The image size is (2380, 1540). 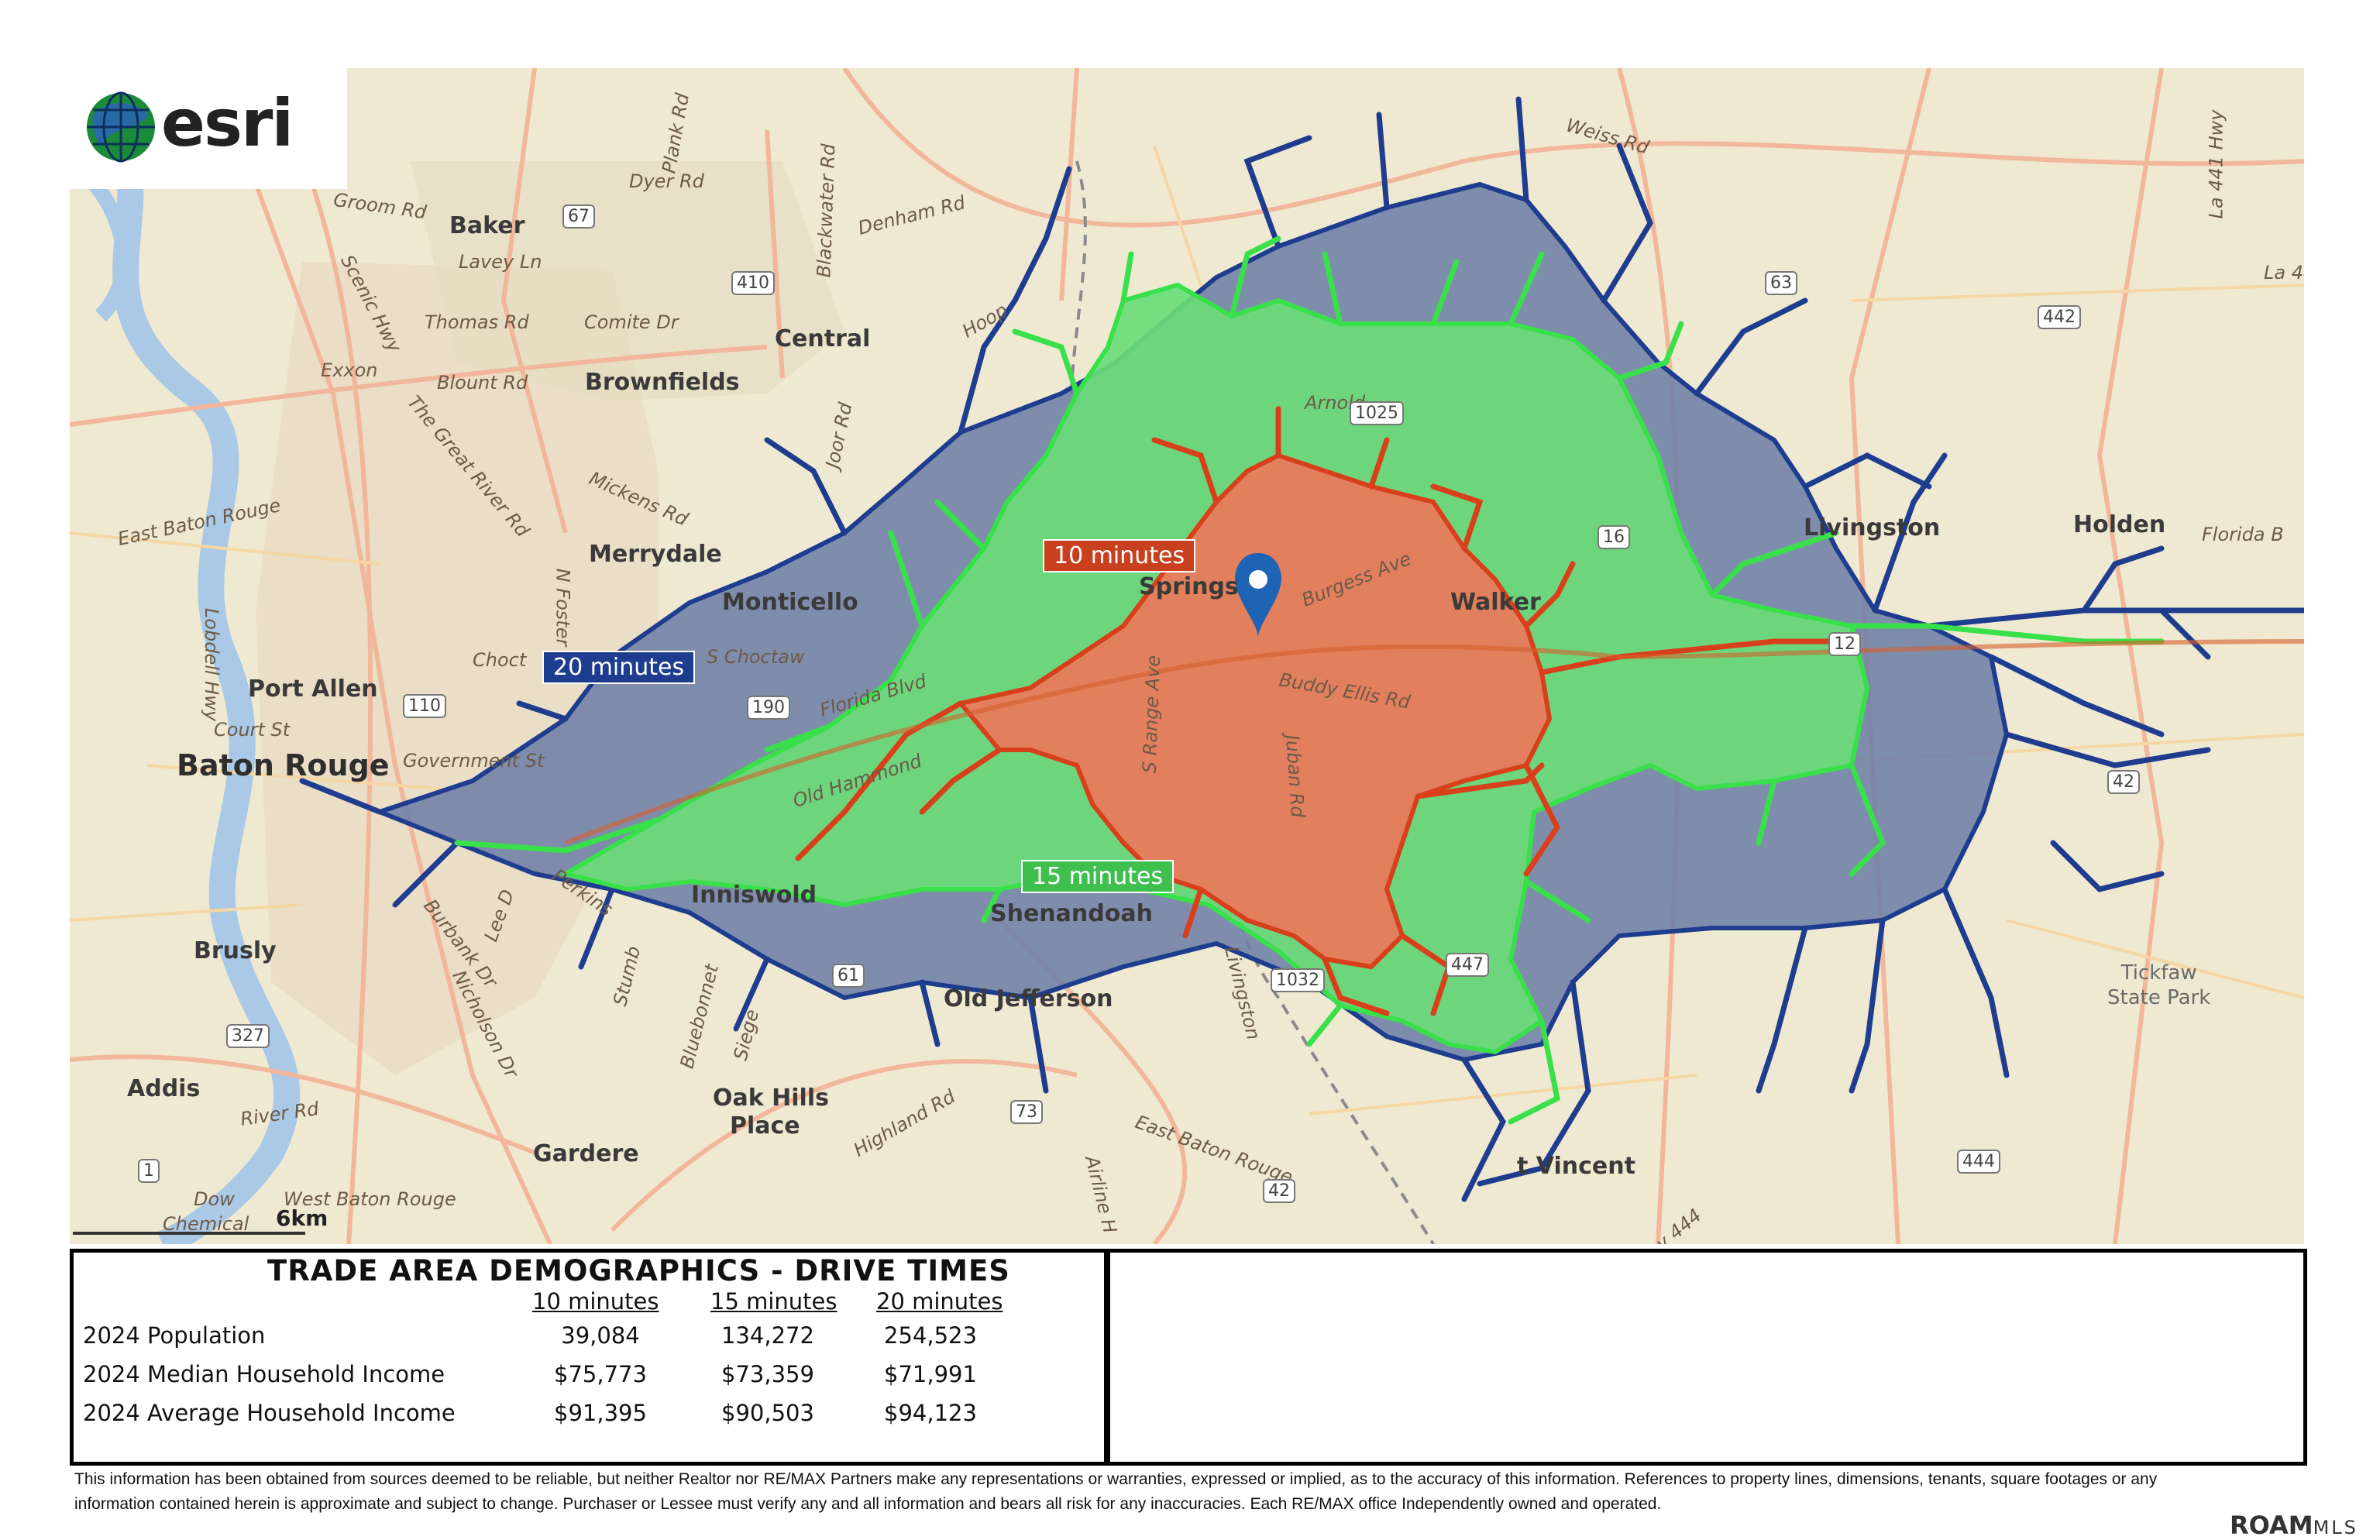 What do you see at coordinates (1151, 714) in the screenshot?
I see `road-range: S Range Ave` at bounding box center [1151, 714].